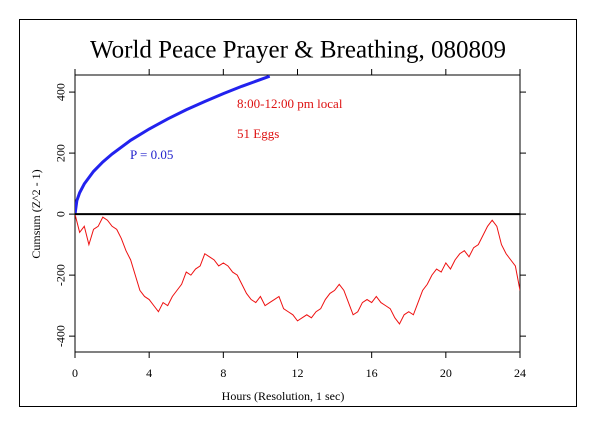 This screenshot has height=427, width=596. What do you see at coordinates (223, 373) in the screenshot?
I see `x-tick-label: 8` at bounding box center [223, 373].